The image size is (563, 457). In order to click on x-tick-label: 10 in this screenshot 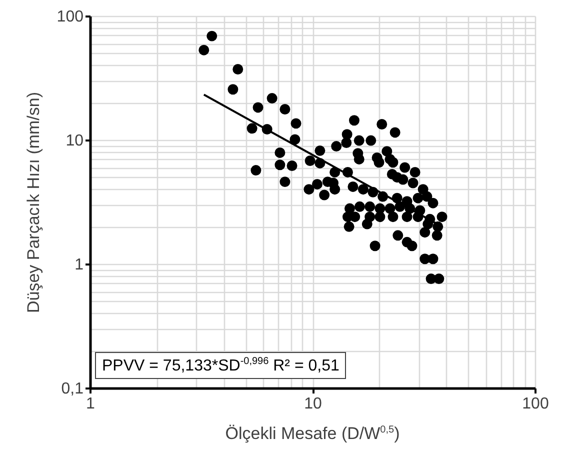, I will do `click(313, 404)`.